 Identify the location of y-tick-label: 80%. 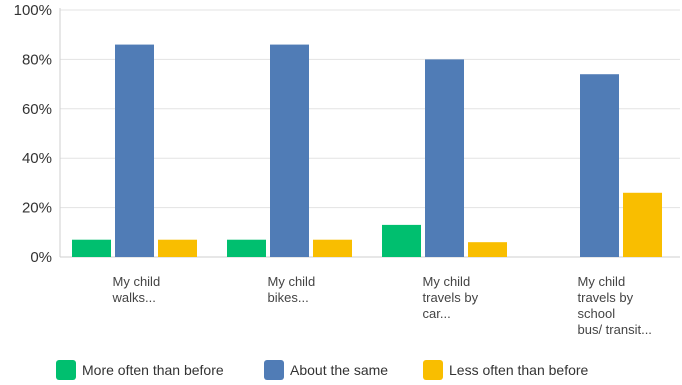
(37, 59).